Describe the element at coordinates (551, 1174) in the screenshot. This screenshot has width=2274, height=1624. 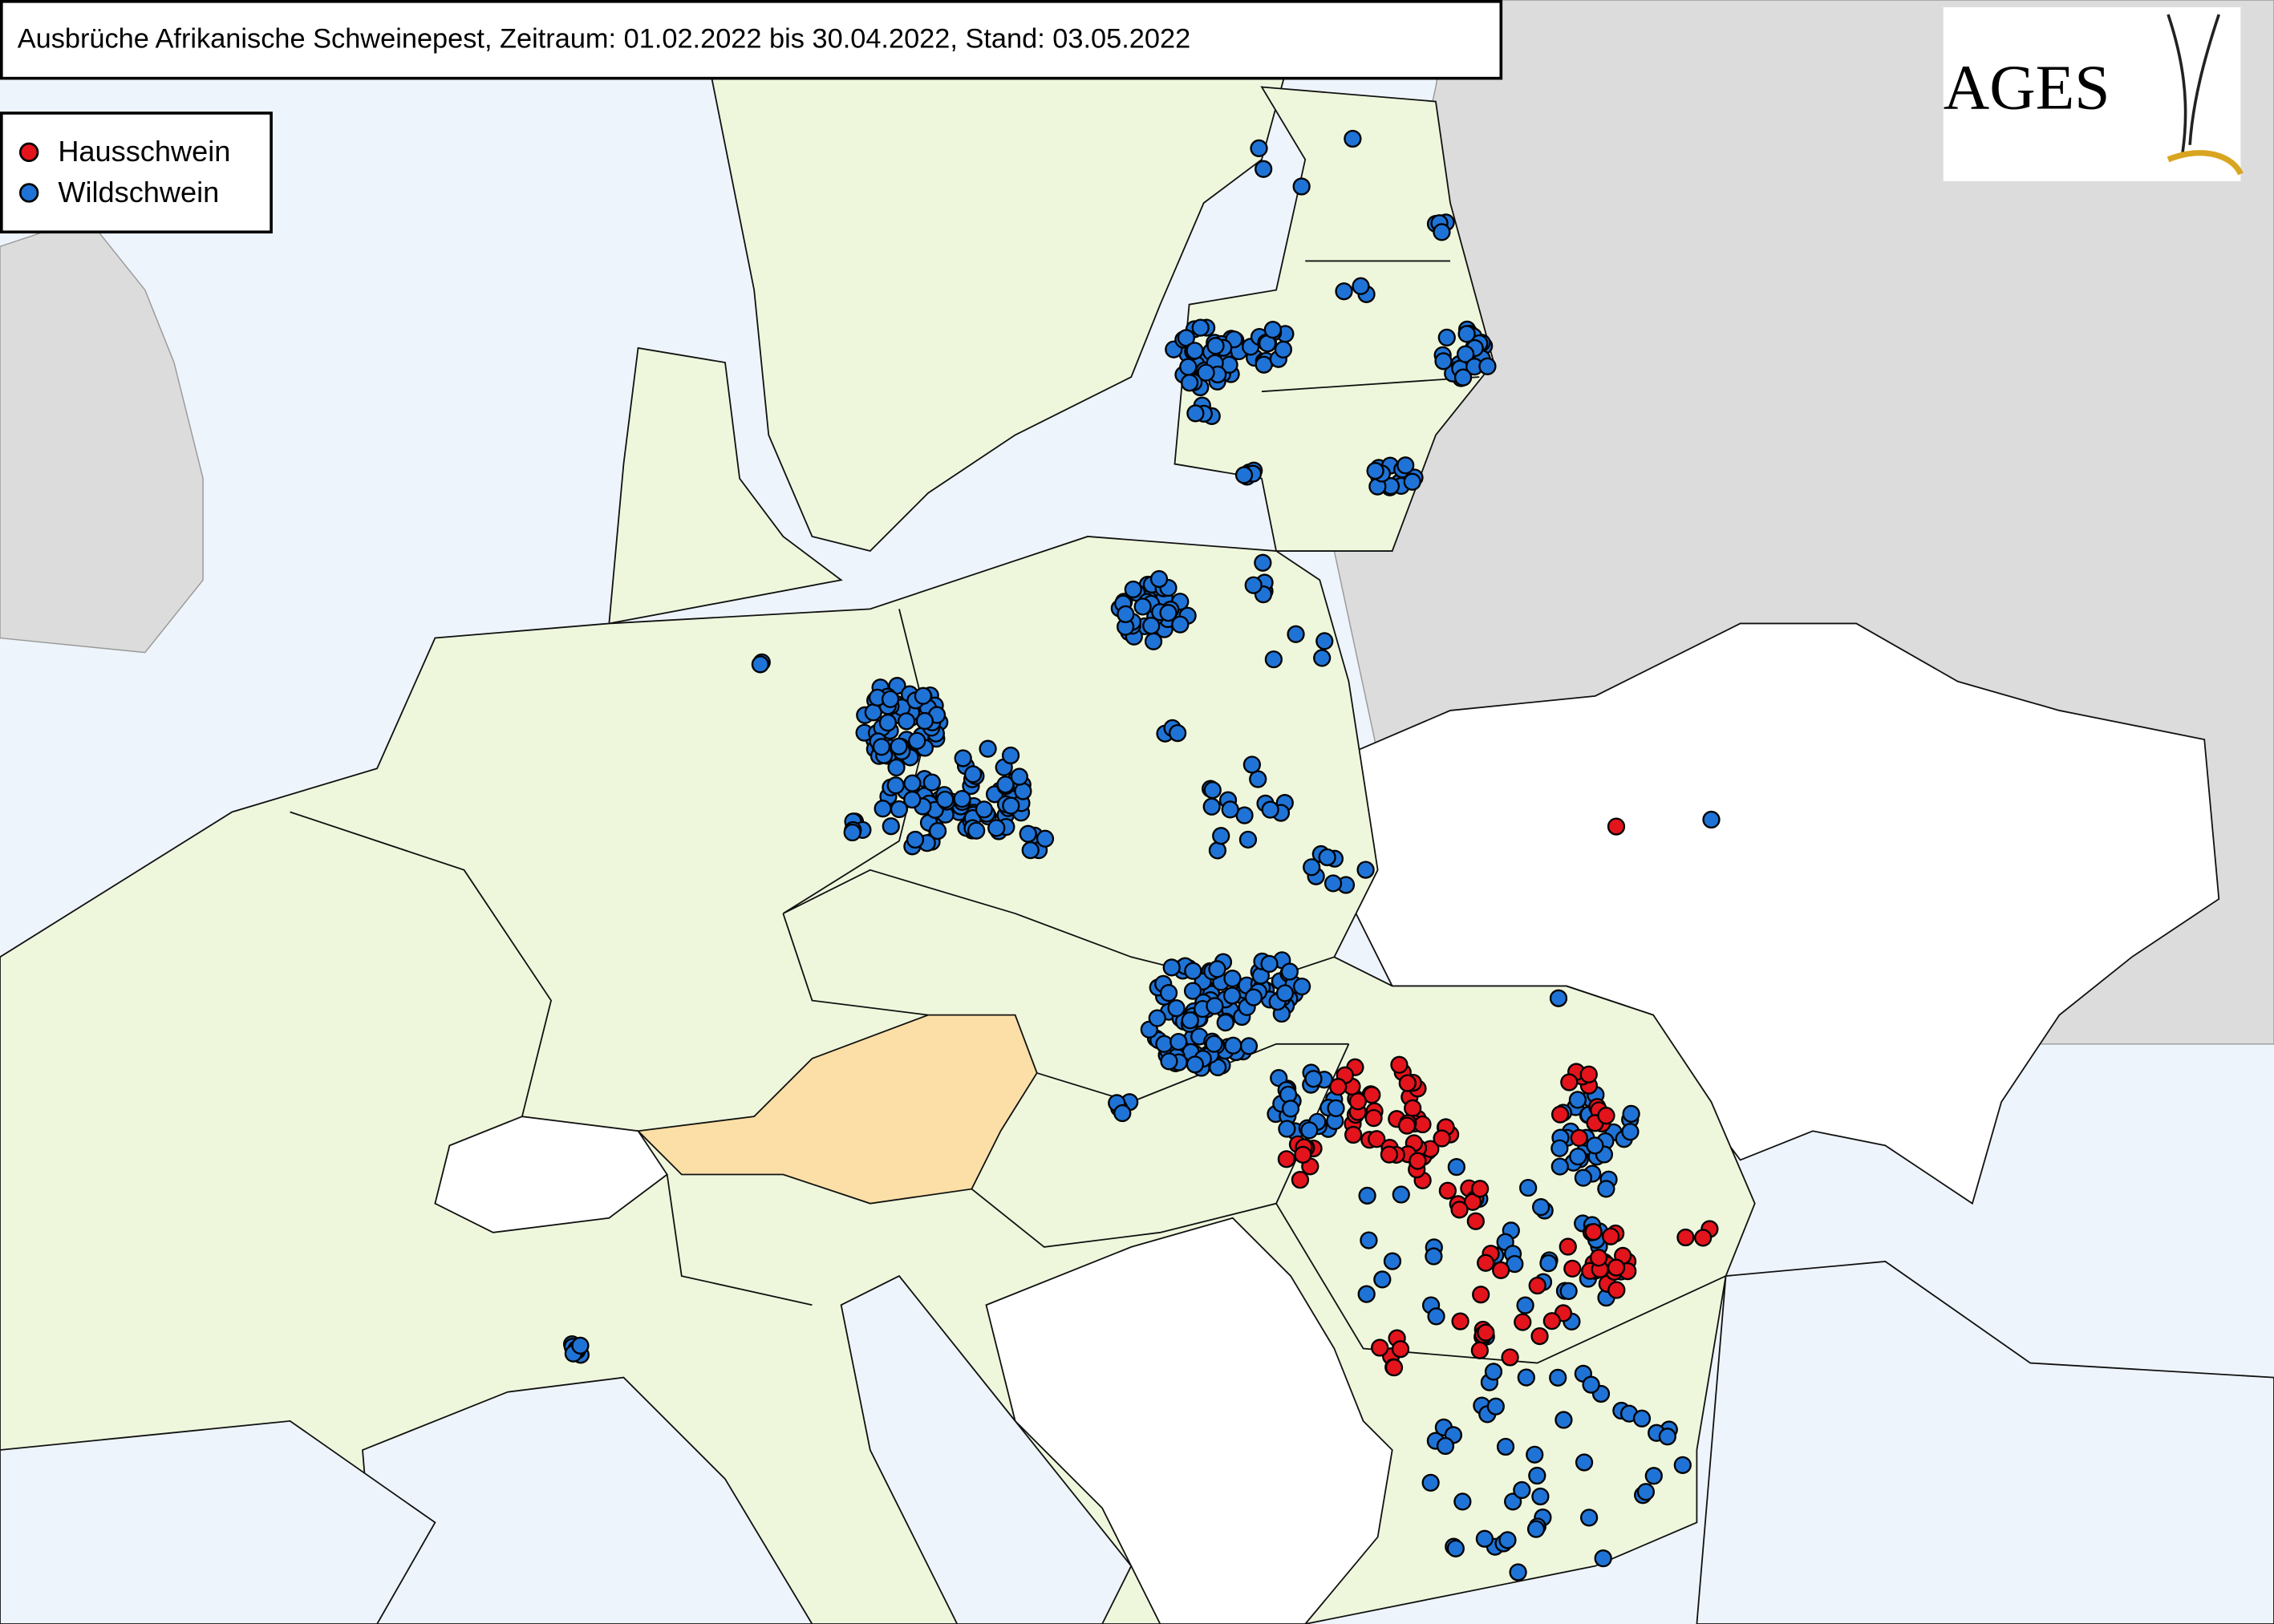
I see `switzerland` at that location.